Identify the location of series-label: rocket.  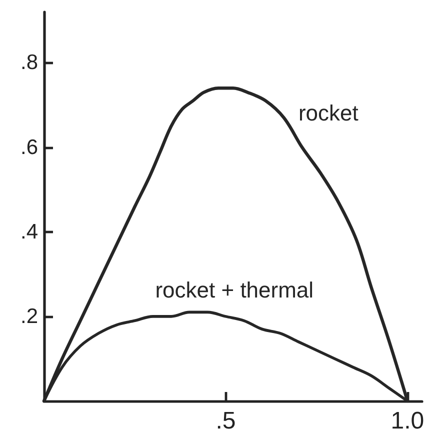
(328, 113).